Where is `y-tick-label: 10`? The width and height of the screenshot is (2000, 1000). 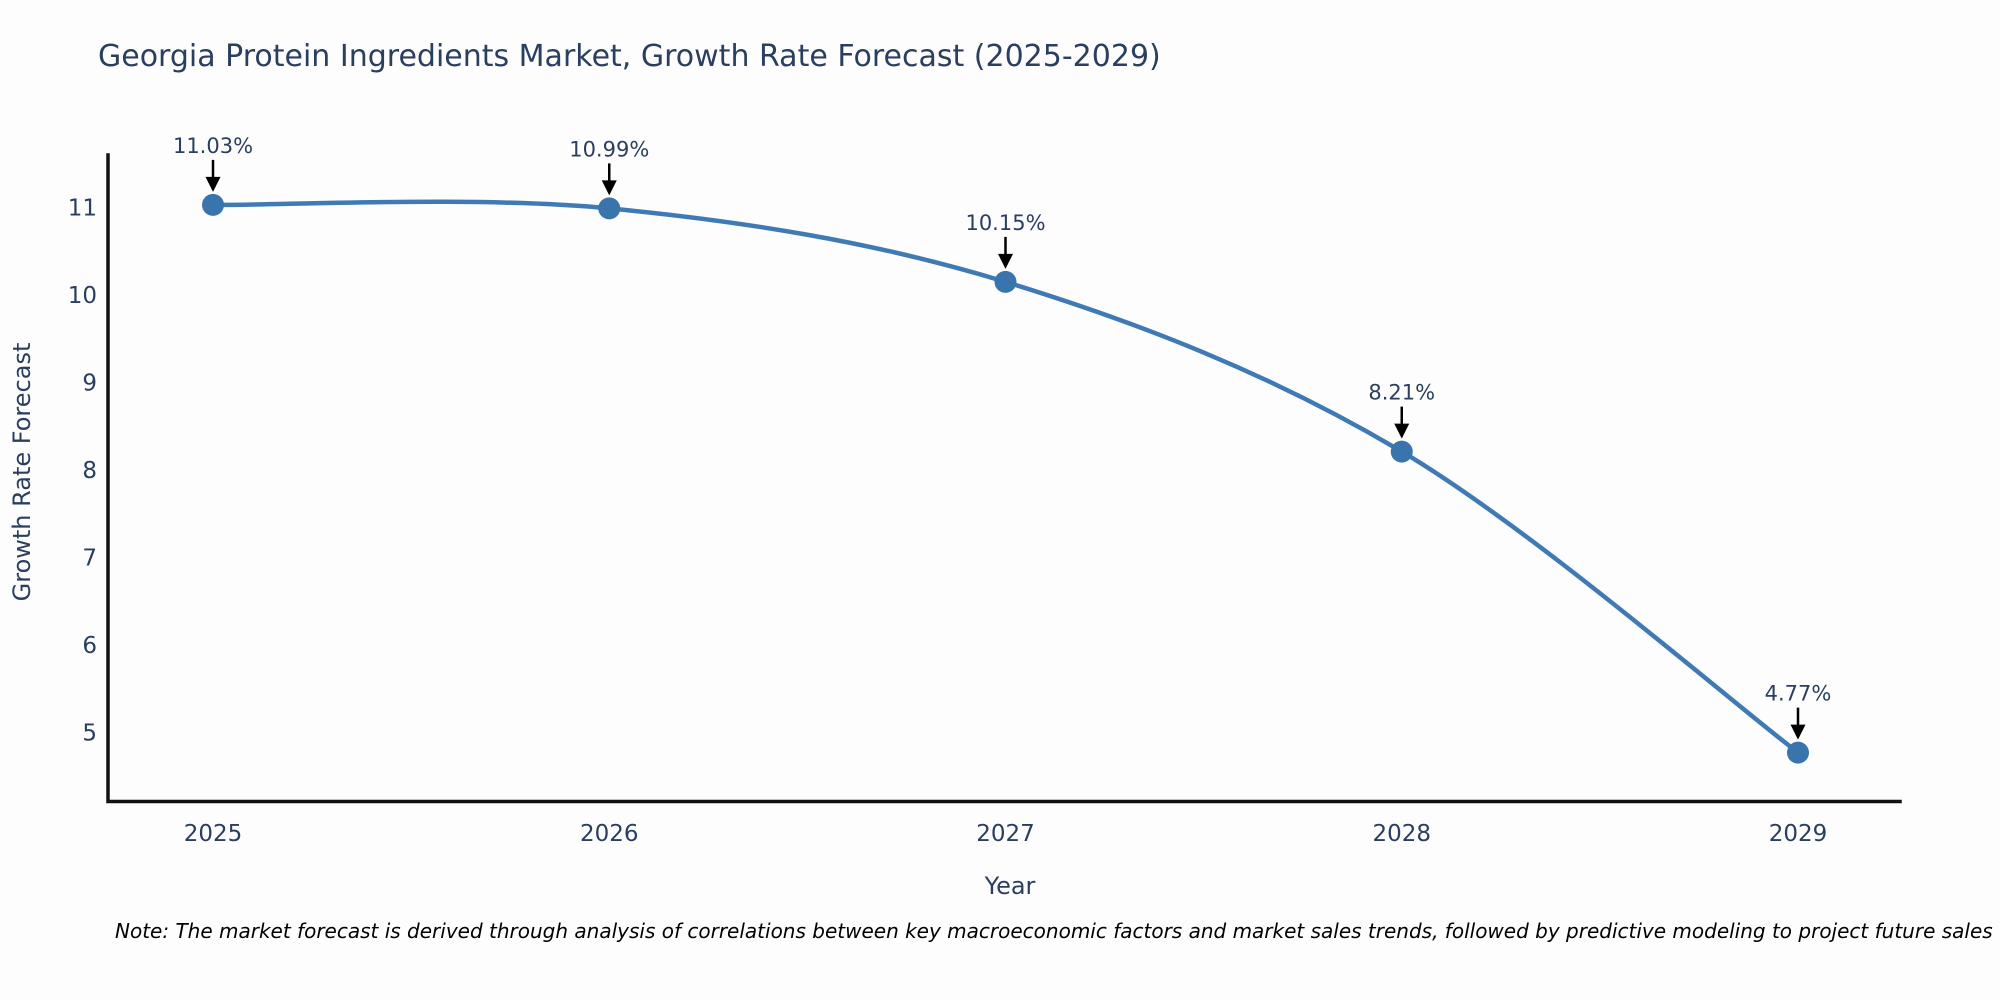 y-tick-label: 10 is located at coordinates (82, 296).